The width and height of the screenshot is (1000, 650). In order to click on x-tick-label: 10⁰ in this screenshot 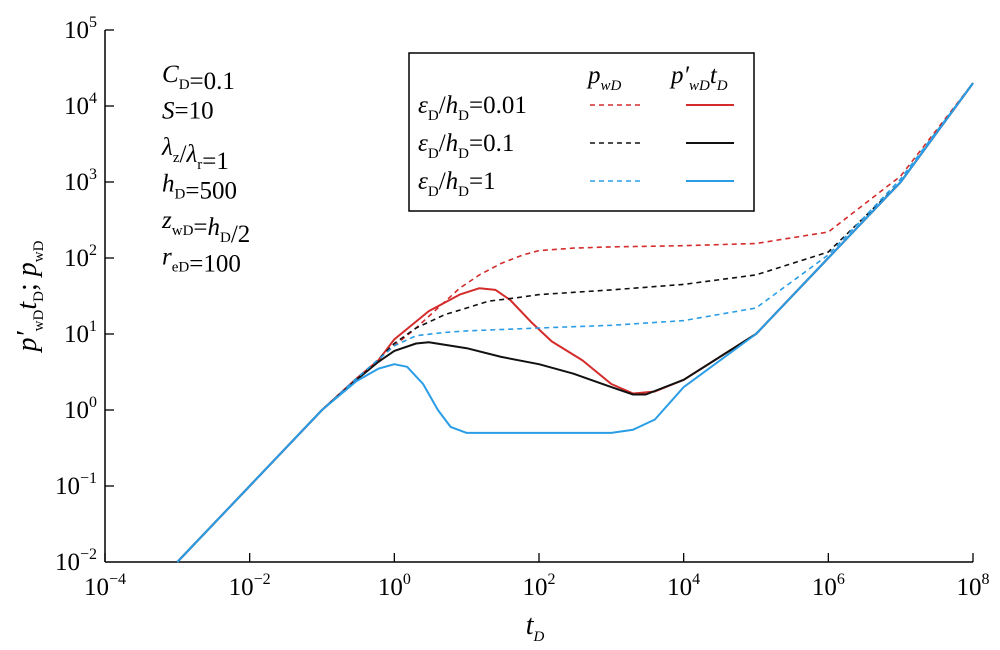, I will do `click(394, 586)`.